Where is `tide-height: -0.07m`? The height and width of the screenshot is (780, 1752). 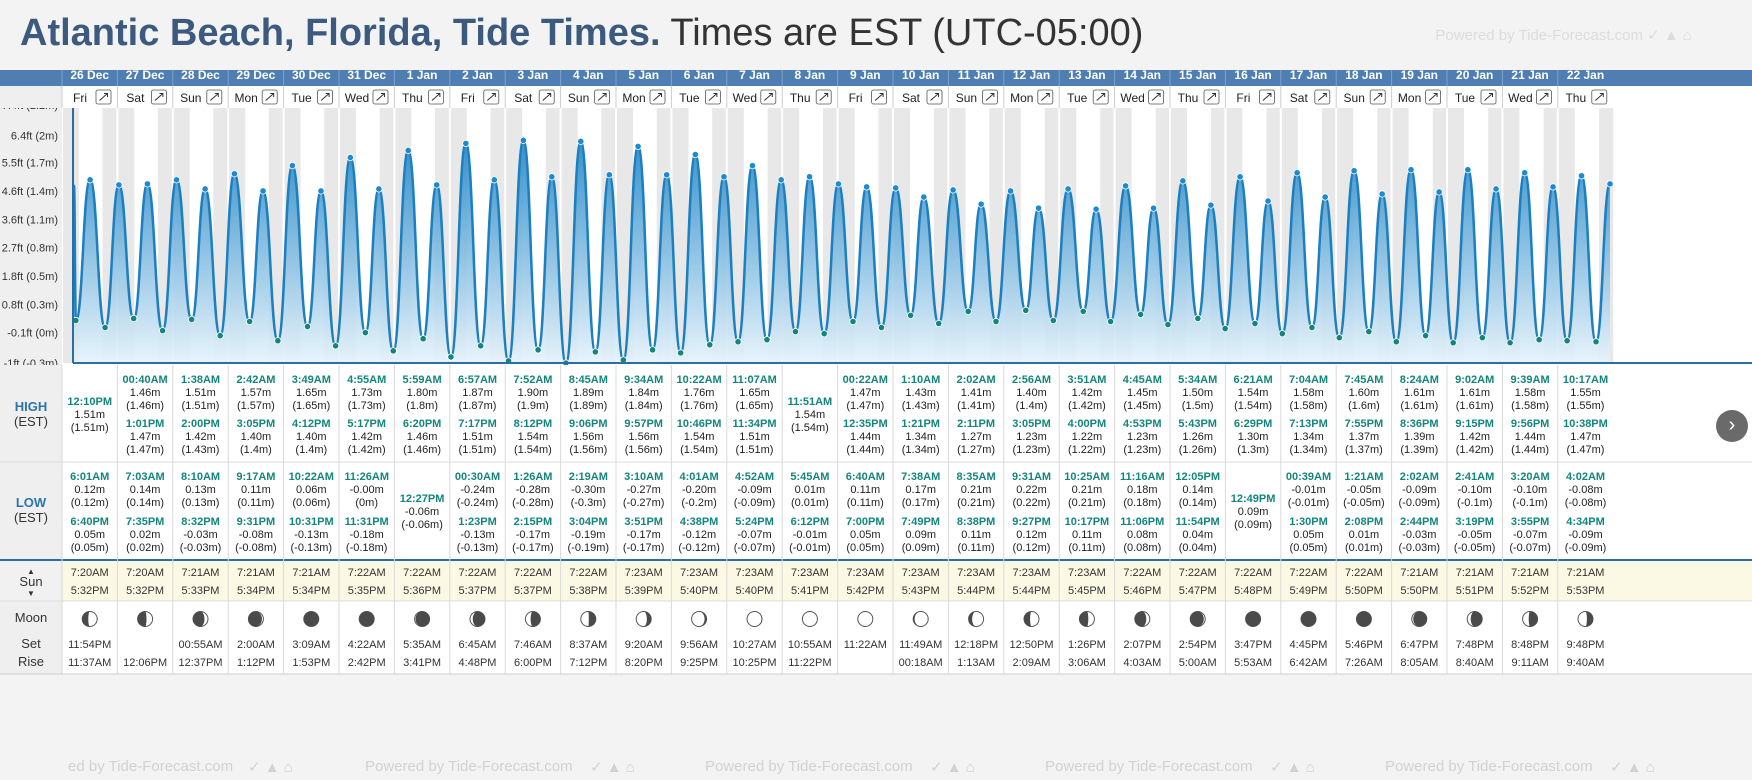 tide-height: -0.07m is located at coordinates (1530, 535).